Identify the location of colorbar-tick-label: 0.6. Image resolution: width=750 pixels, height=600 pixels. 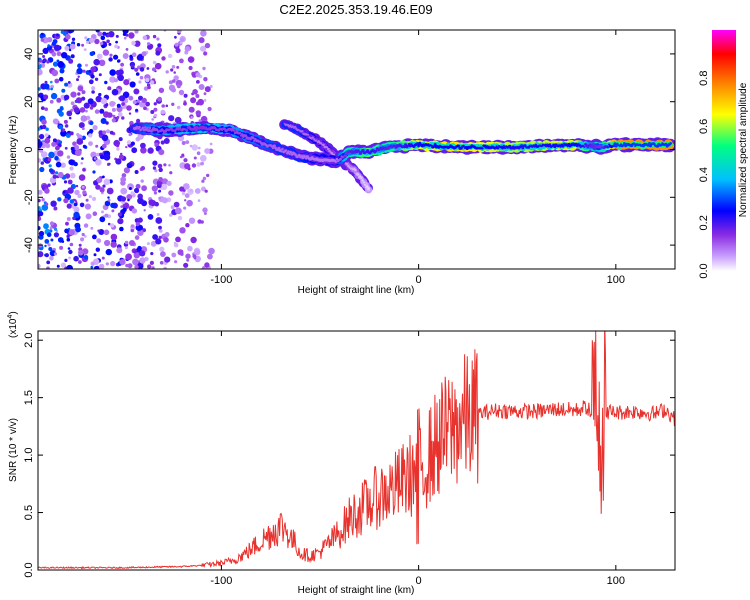
(704, 126).